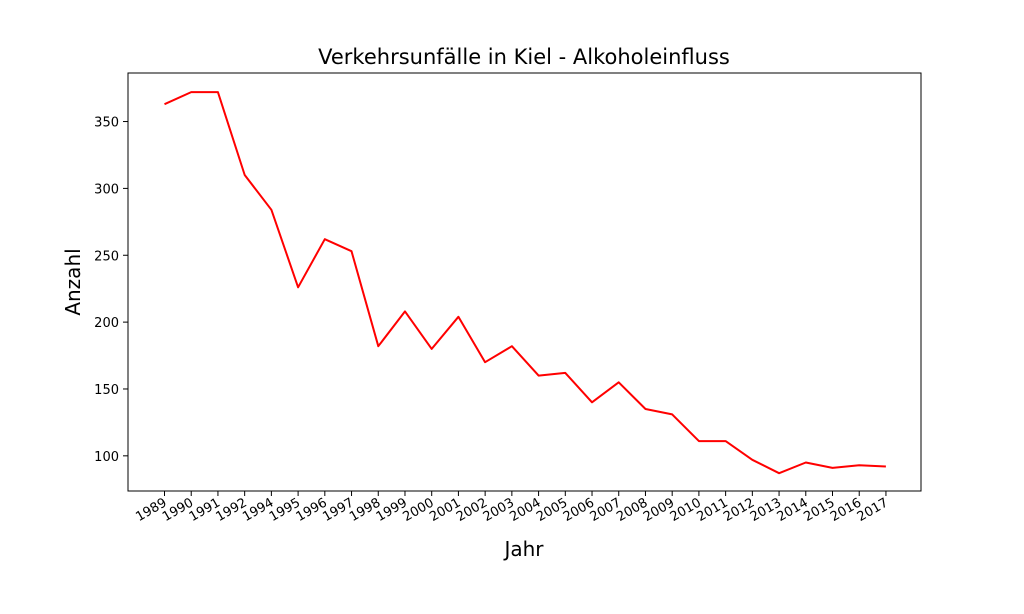 The height and width of the screenshot is (614, 1024). Describe the element at coordinates (106, 457) in the screenshot. I see `y-tick-label: 100` at that location.